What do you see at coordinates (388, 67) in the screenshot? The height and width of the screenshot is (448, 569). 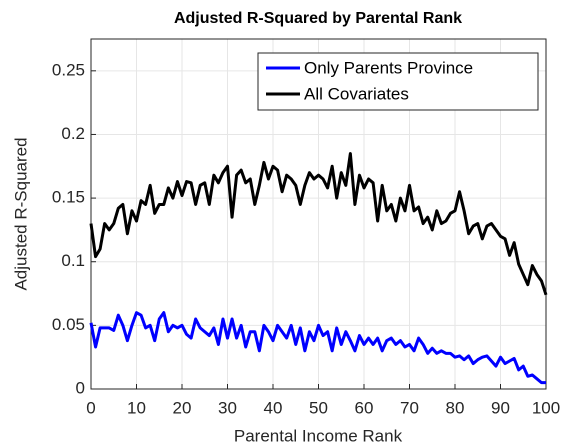 I see `legend-label: Only Parents Province` at bounding box center [388, 67].